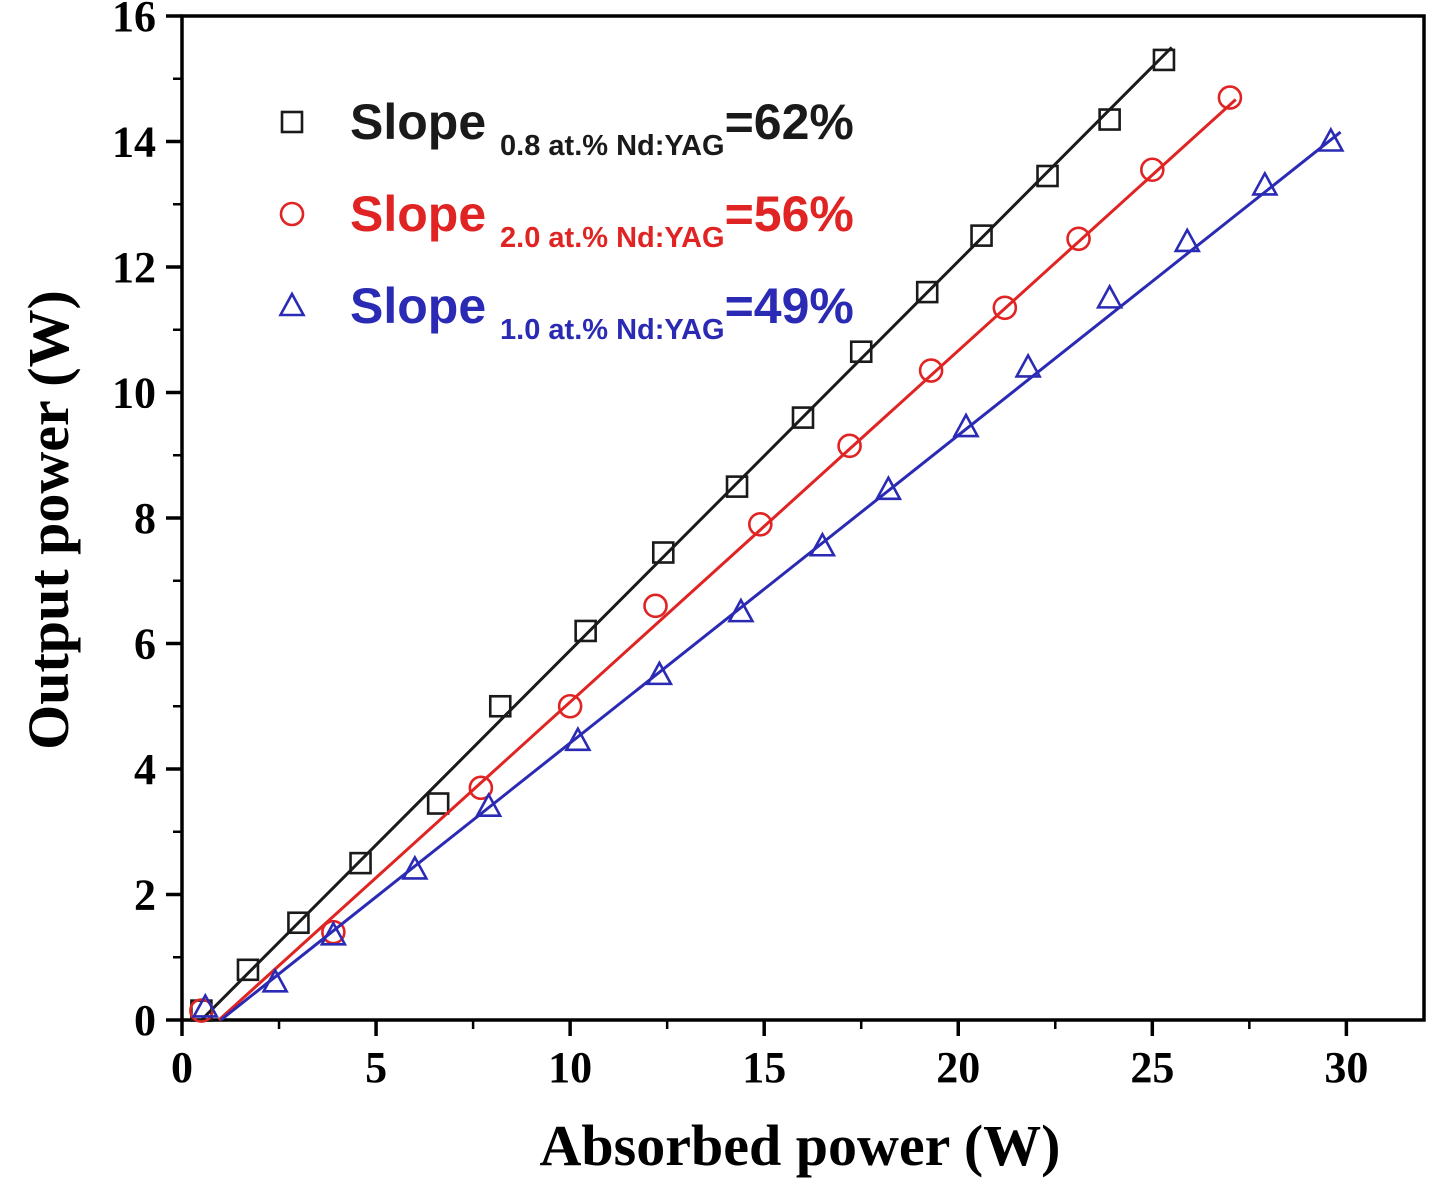  I want to click on y-tick-label: 12, so click(134, 267).